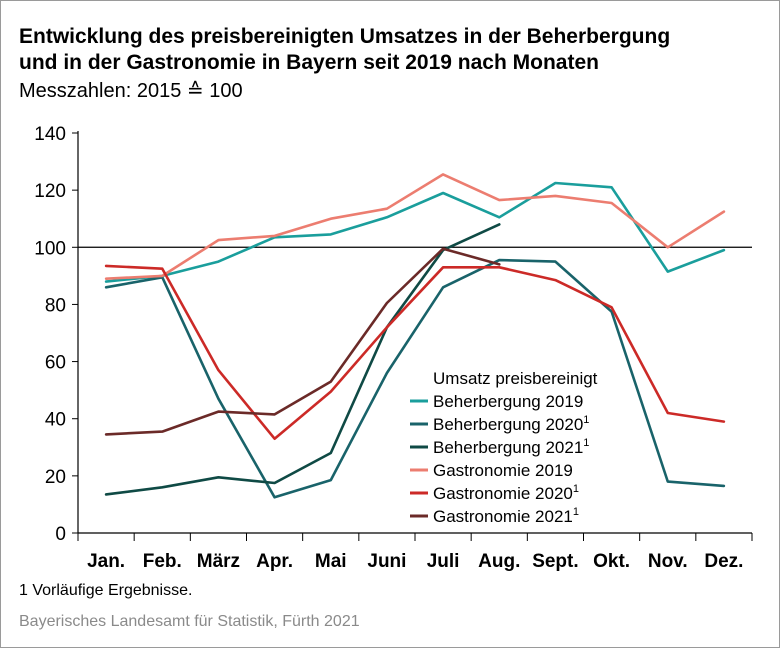 The height and width of the screenshot is (648, 780). What do you see at coordinates (508, 401) in the screenshot?
I see `legend-label: Beherbergung 2019` at bounding box center [508, 401].